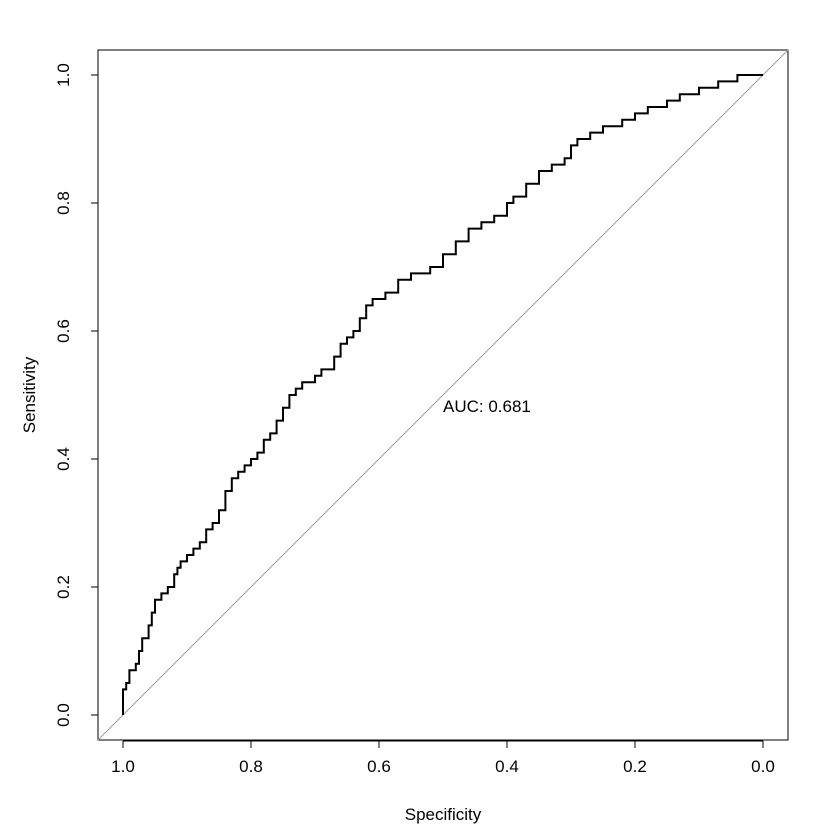  Describe the element at coordinates (379, 766) in the screenshot. I see `x-tick-label: 0.6` at that location.